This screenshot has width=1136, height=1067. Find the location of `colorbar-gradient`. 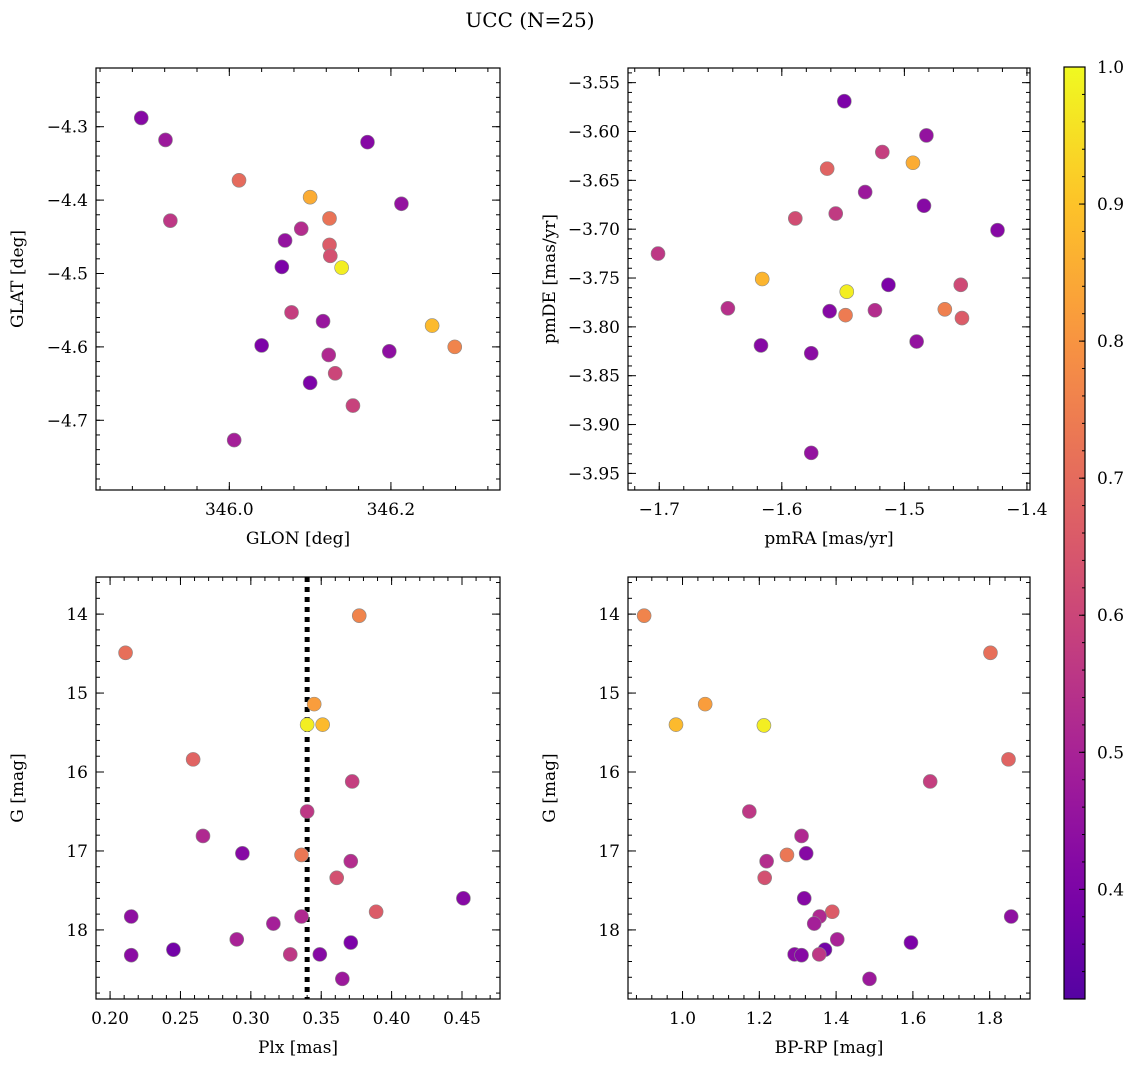

colorbar-gradient is located at coordinates (1074, 533).